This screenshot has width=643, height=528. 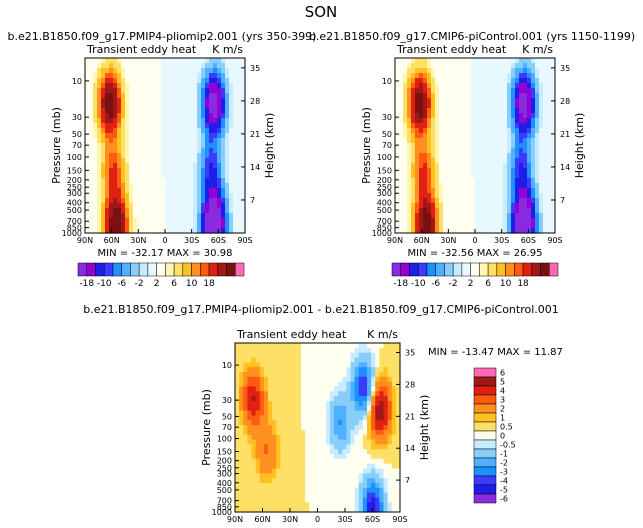 What do you see at coordinates (255, 134) in the screenshot?
I see `height-tick-label: 21` at bounding box center [255, 134].